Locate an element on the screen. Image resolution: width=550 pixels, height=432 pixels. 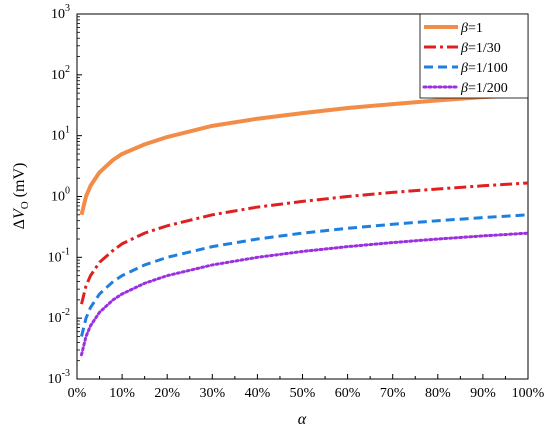
x-tick-label: 80% is located at coordinates (438, 393).